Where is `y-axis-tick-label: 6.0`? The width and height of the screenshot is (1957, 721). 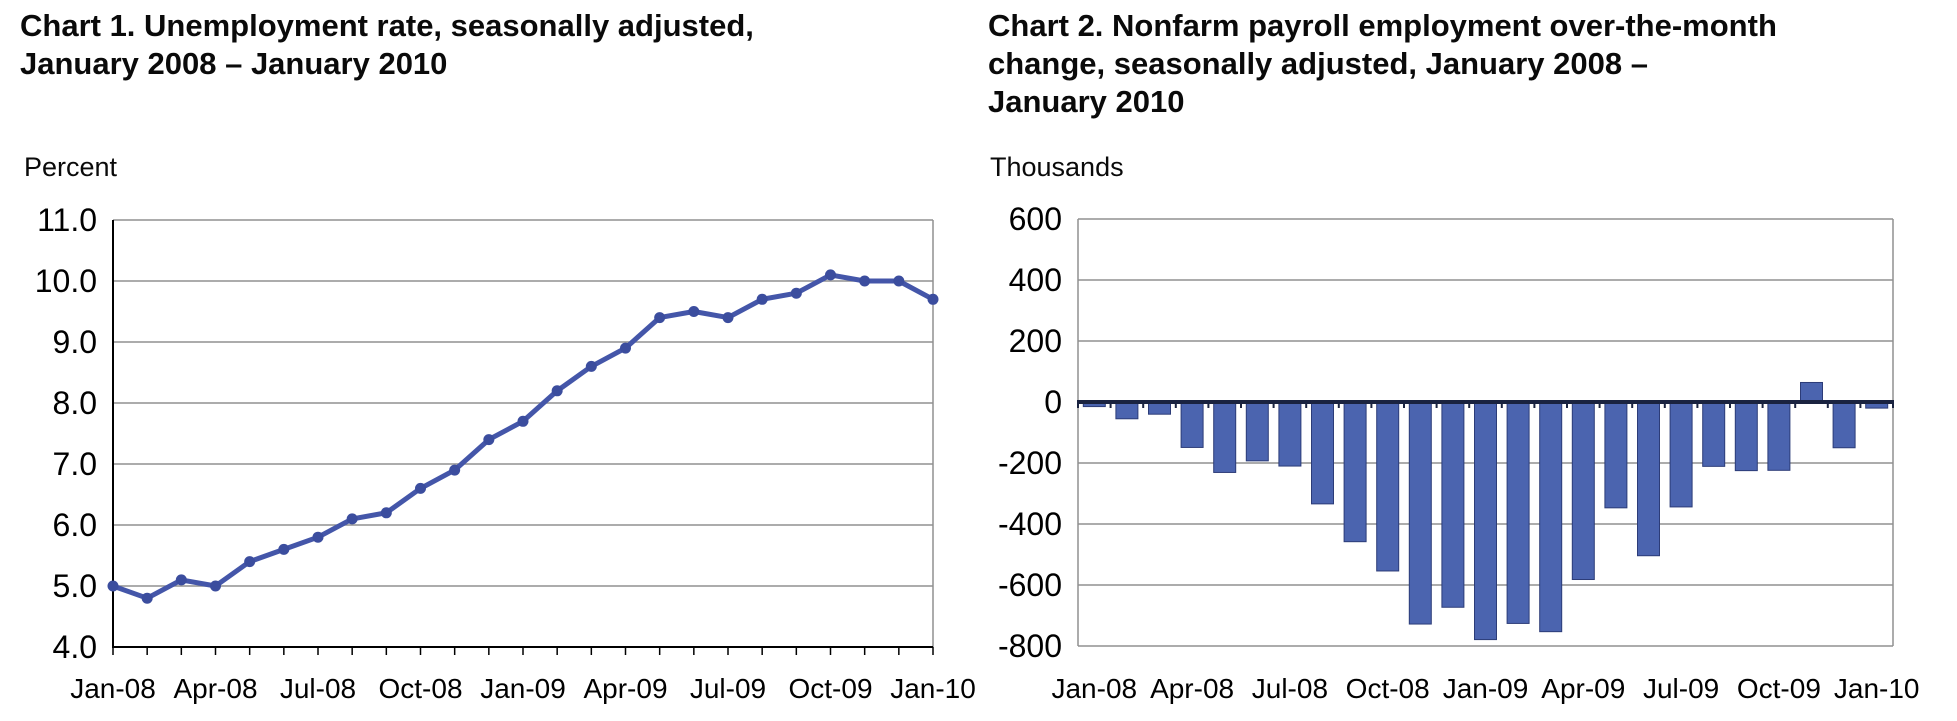 y-axis-tick-label: 6.0 is located at coordinates (75, 525).